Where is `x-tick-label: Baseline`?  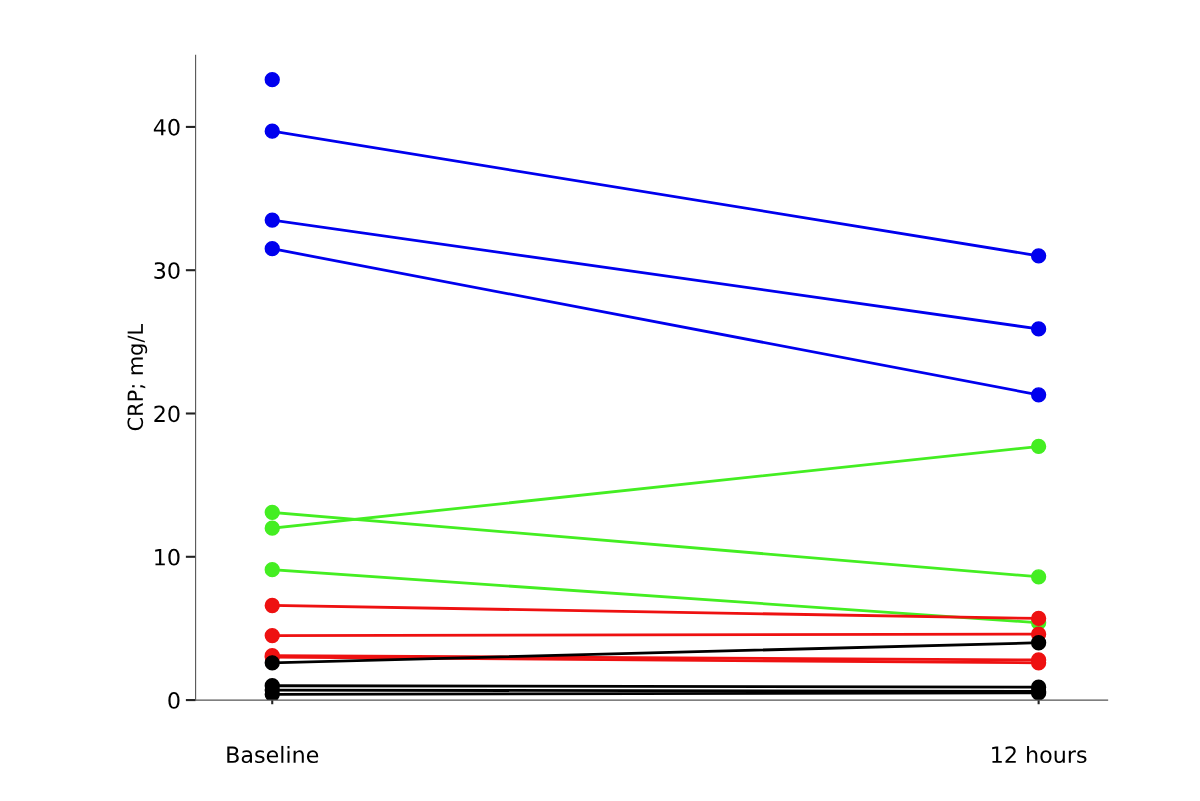 x-tick-label: Baseline is located at coordinates (273, 754).